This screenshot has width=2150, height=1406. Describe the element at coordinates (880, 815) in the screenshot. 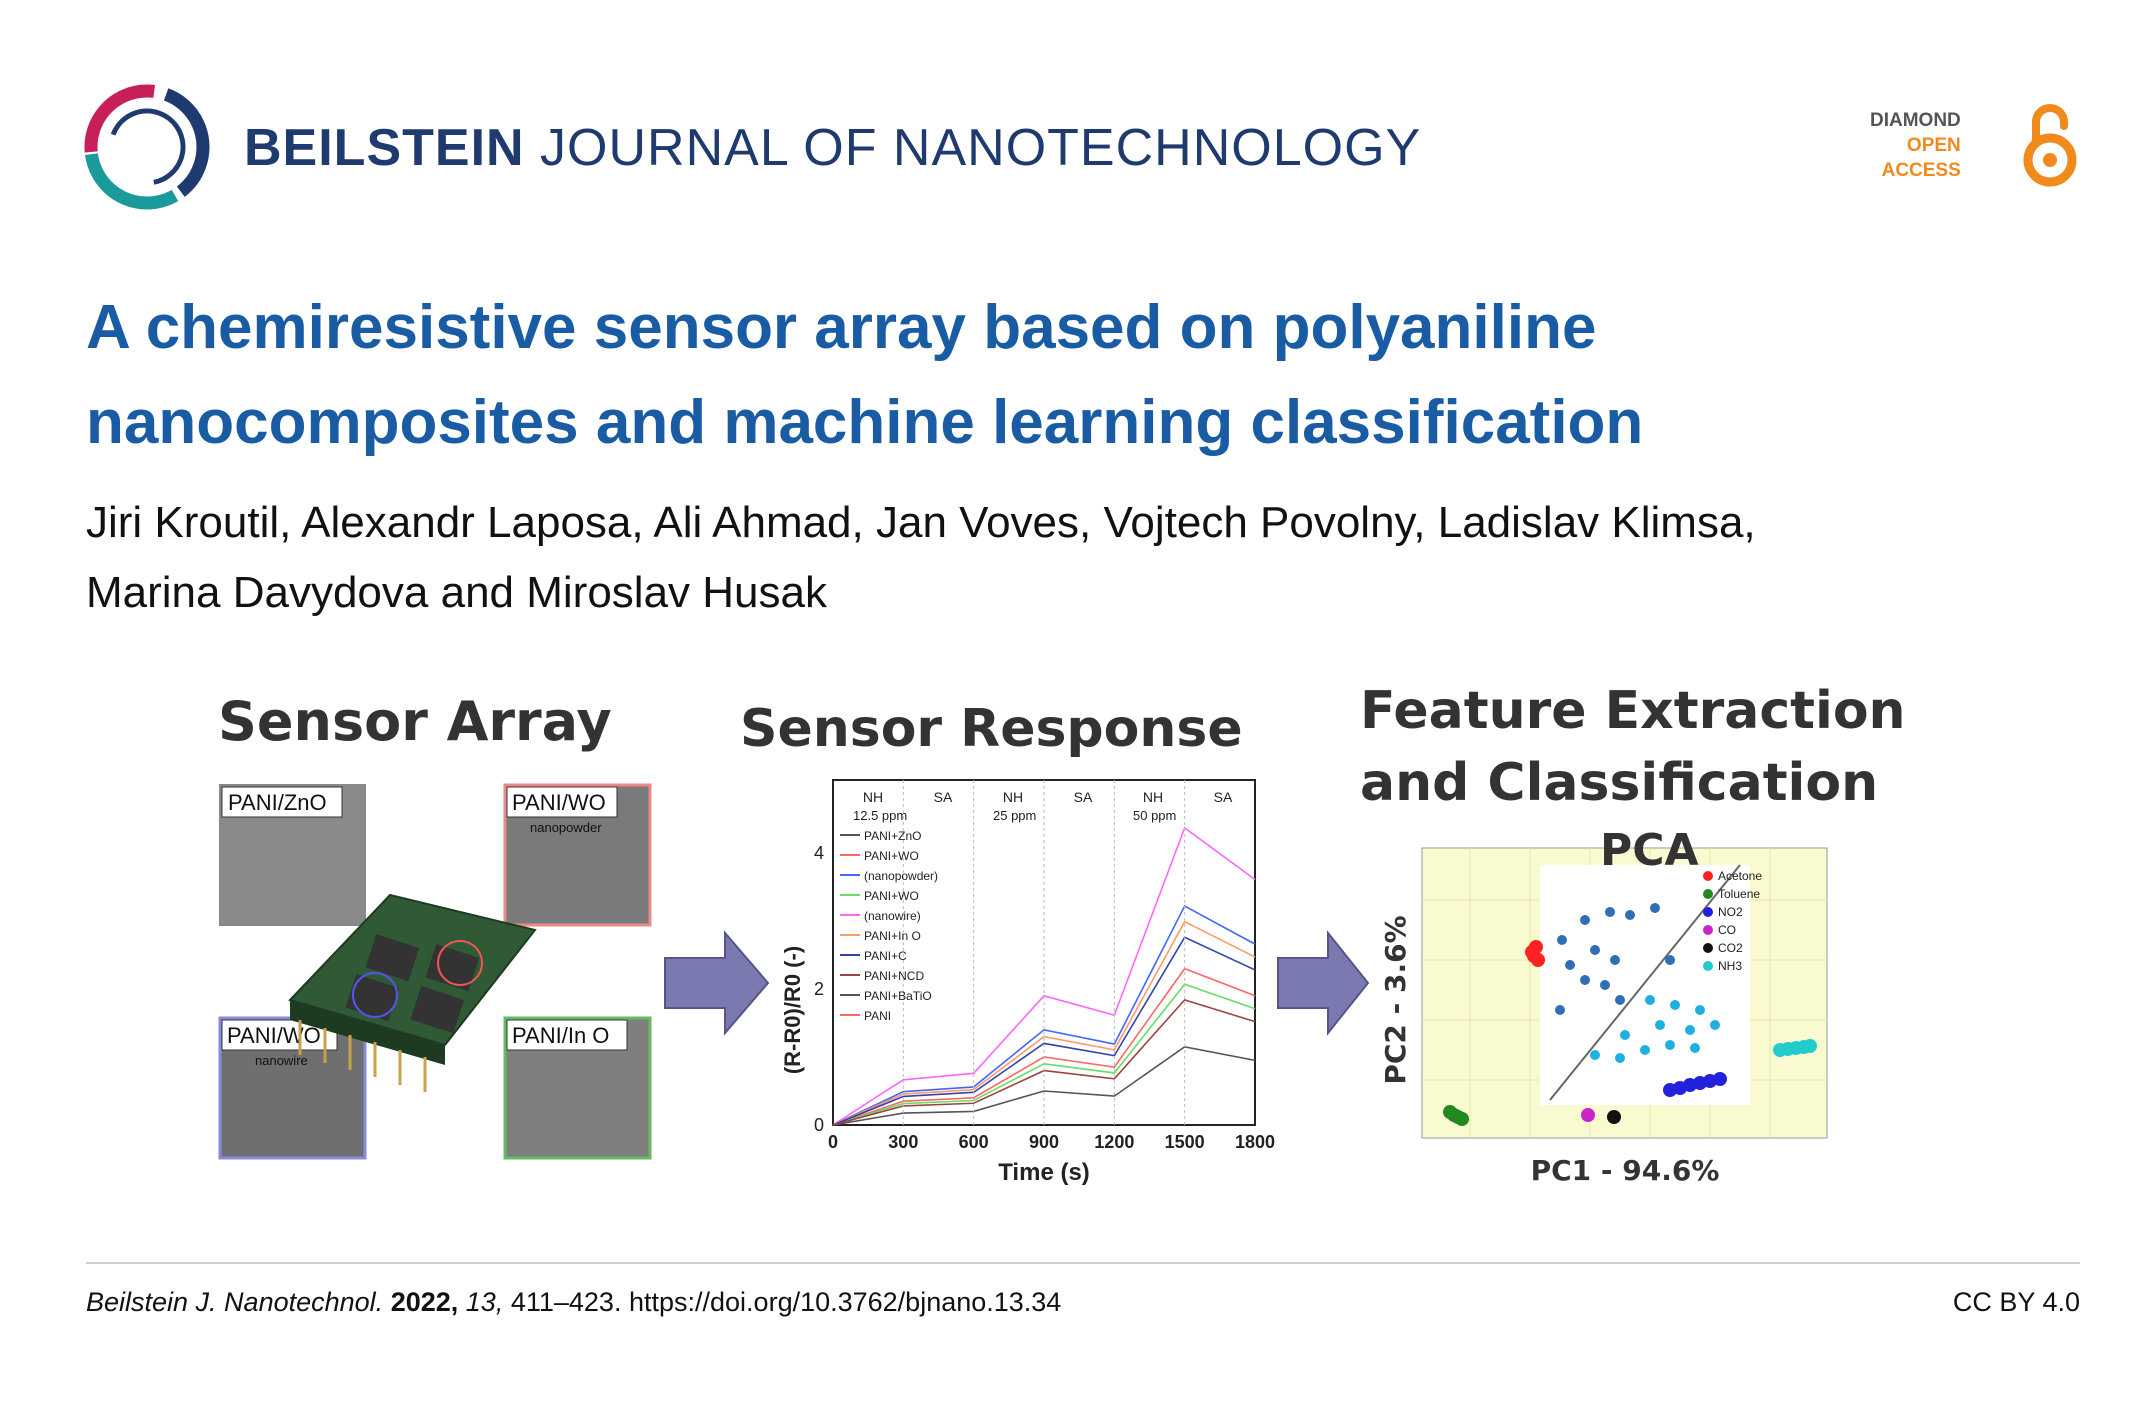

I see `response-conc-label: 12.5 ppm` at that location.